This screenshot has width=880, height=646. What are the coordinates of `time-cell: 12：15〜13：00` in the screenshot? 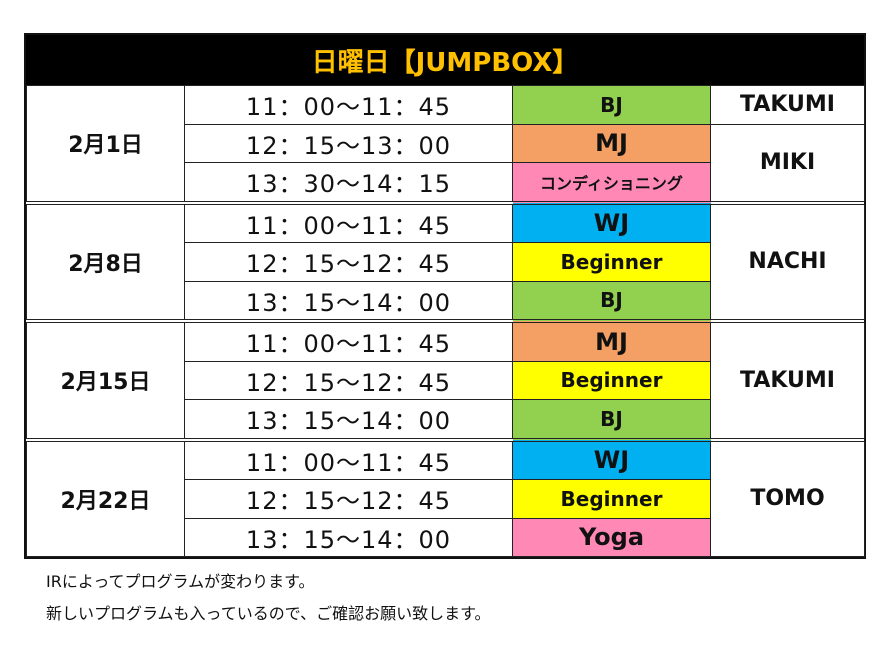 It's located at (348, 143).